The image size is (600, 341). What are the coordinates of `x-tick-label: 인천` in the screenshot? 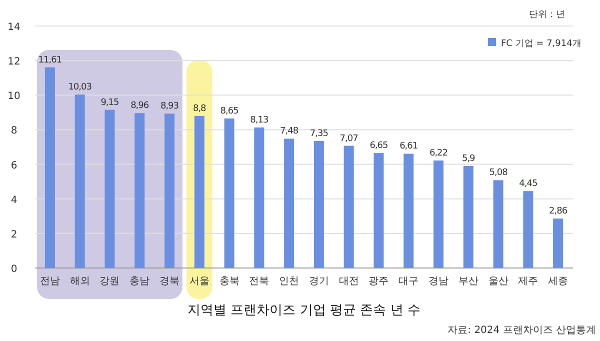 It's located at (289, 281).